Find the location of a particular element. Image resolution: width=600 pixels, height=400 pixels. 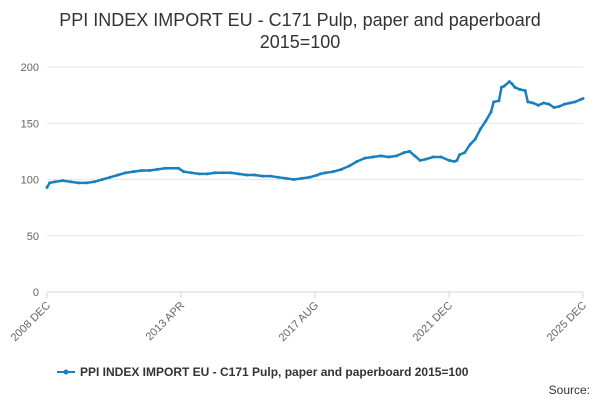

x-tick-label: 2017 AUG is located at coordinates (299, 322).